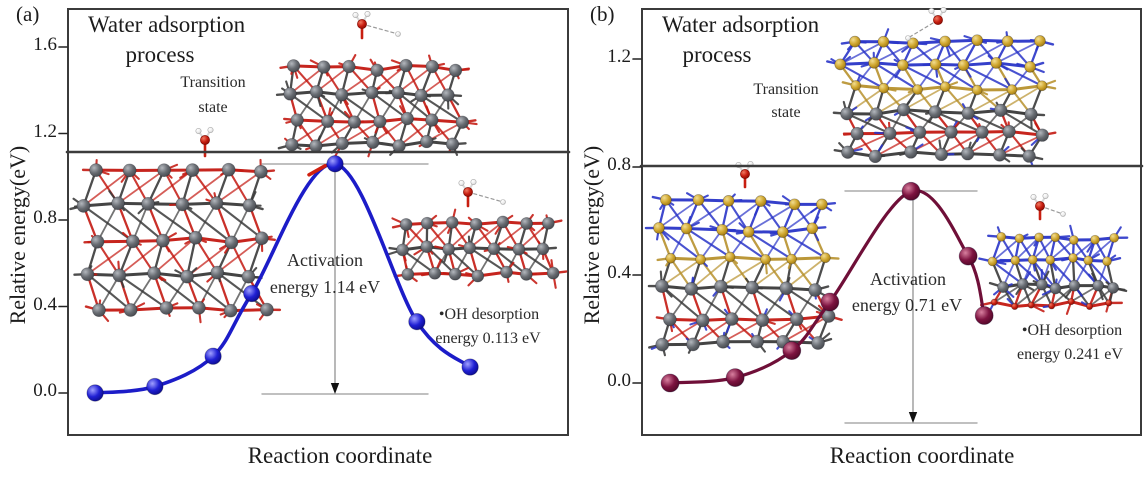 This screenshot has width=1148, height=477. What do you see at coordinates (602, 14) in the screenshot?
I see `panel-b-label: (b)` at bounding box center [602, 14].